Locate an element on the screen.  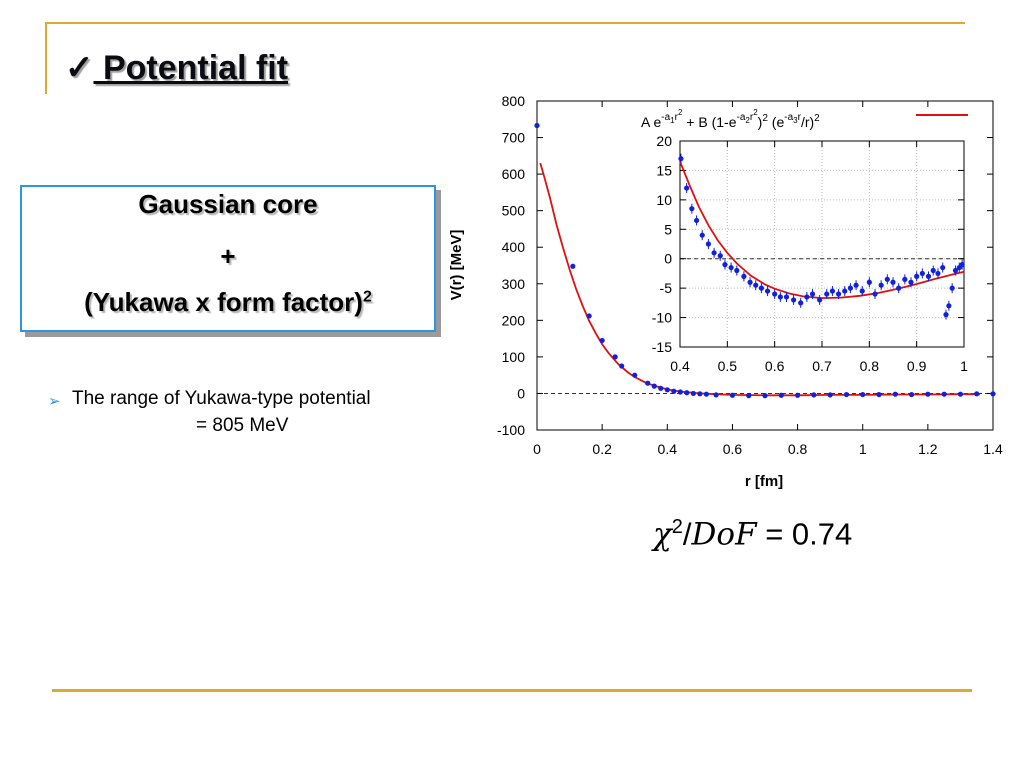
legend-part: (e is located at coordinates (776, 122).